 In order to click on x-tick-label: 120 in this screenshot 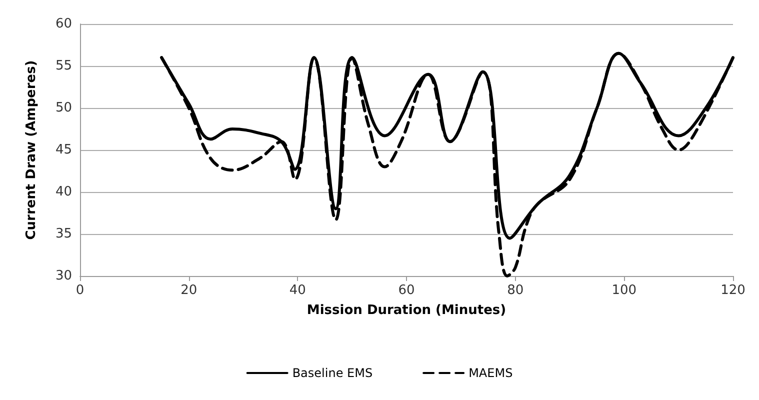, I will do `click(733, 290)`.